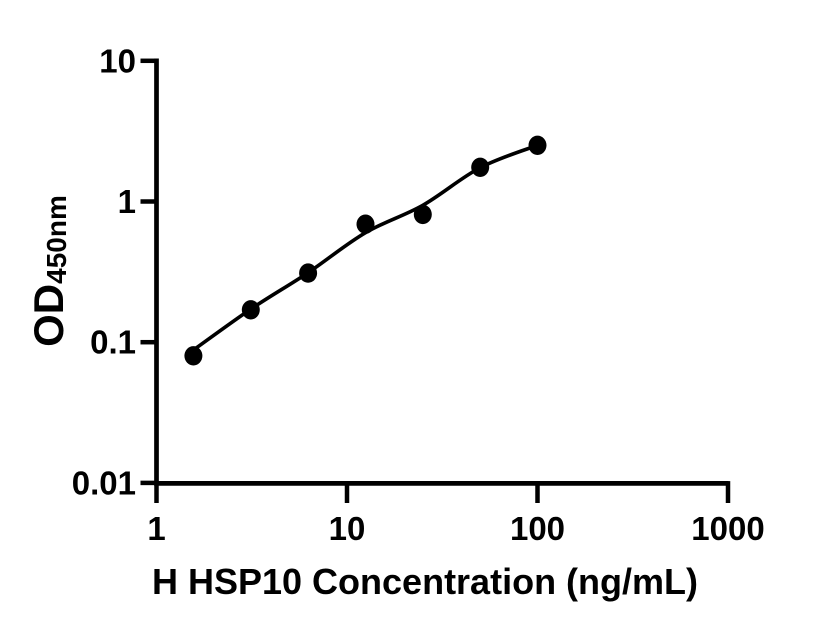 The width and height of the screenshot is (816, 640). I want to click on y-tick-label: 10, so click(117, 60).